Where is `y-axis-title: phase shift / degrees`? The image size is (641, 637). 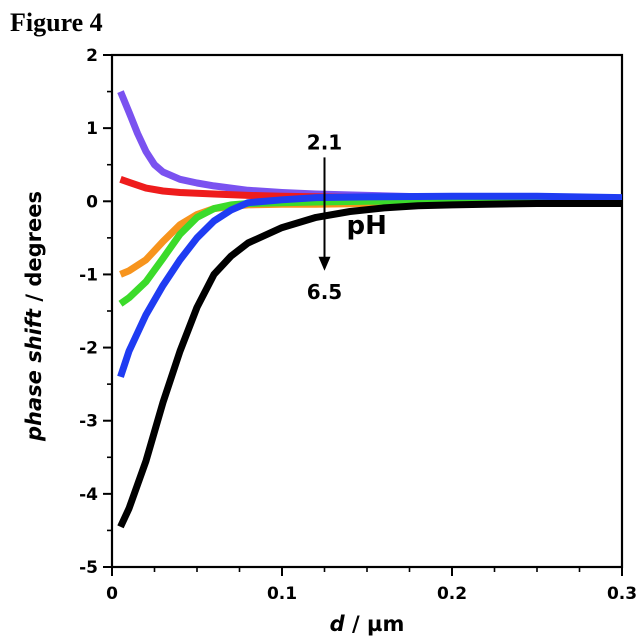
y-axis-title: phase shift / degrees is located at coordinates (34, 316).